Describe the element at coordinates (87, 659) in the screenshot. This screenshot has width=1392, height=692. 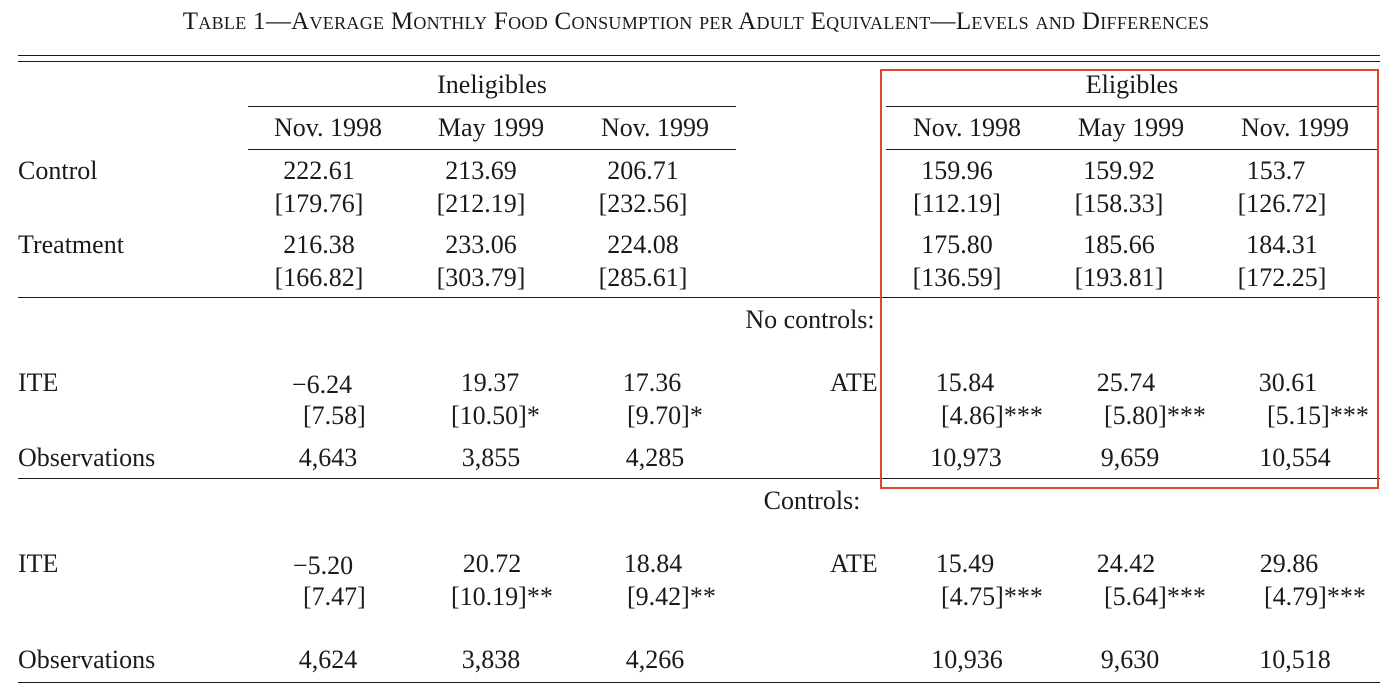
I see `row-label-observations-c: Observations` at that location.